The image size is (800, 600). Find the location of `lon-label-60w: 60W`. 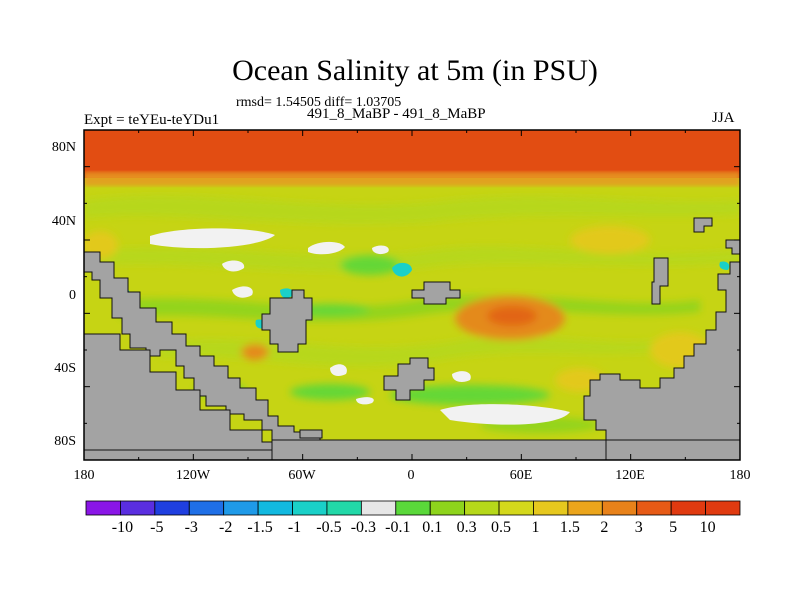

lon-label-60w: 60W is located at coordinates (302, 475).